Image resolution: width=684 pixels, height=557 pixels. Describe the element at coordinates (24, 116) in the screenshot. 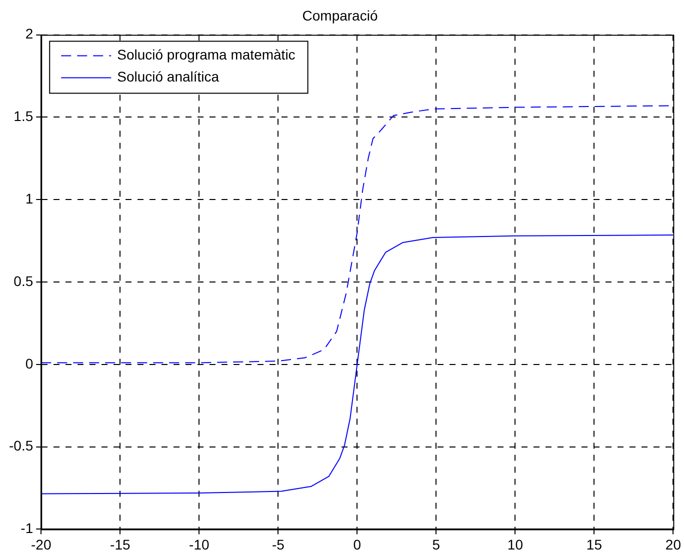

I see `y-tick-label: 1.5` at that location.